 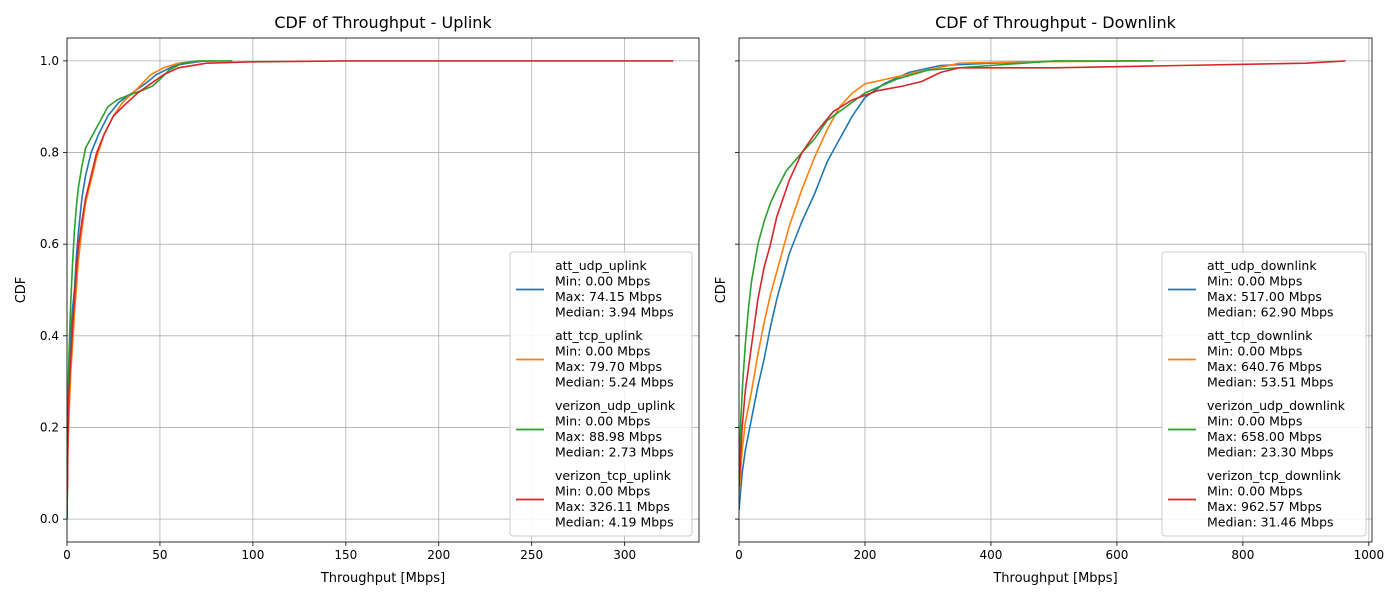 I want to click on legend-entry-text: Median: 4.19 Mbps, so click(x=614, y=522).